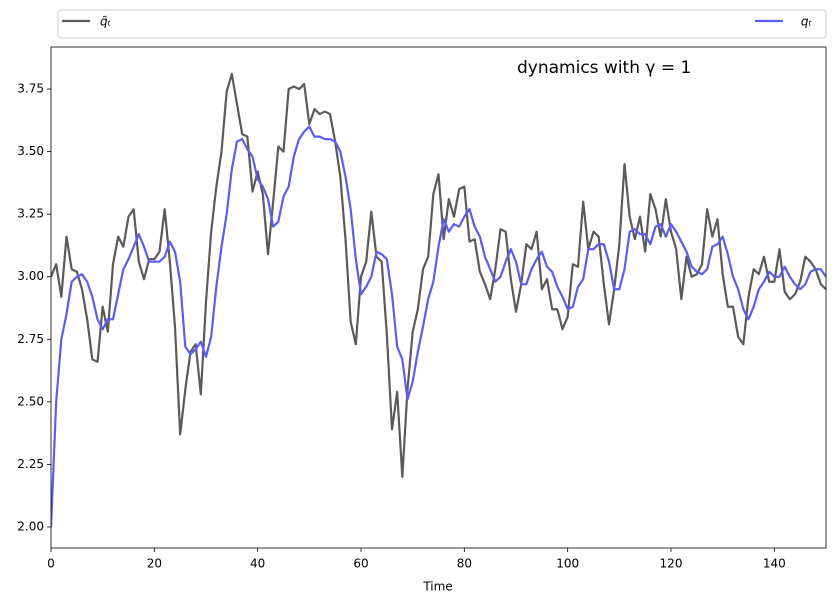  I want to click on y-tick-label: 2.00, so click(30, 526).